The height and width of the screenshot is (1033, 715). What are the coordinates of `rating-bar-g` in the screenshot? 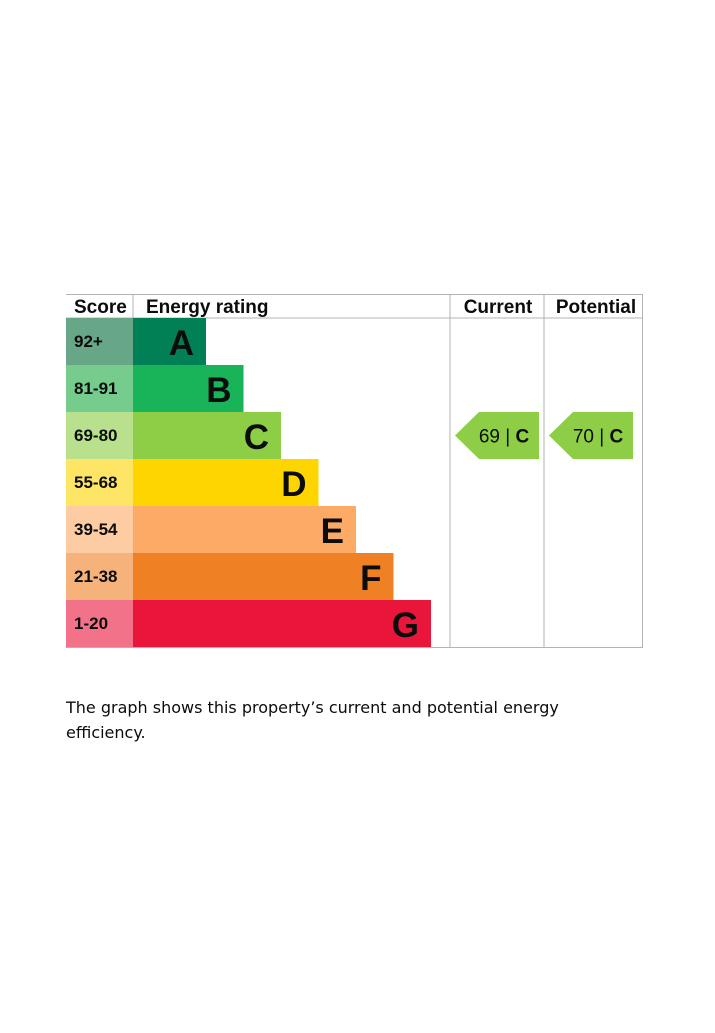 It's located at (282, 623).